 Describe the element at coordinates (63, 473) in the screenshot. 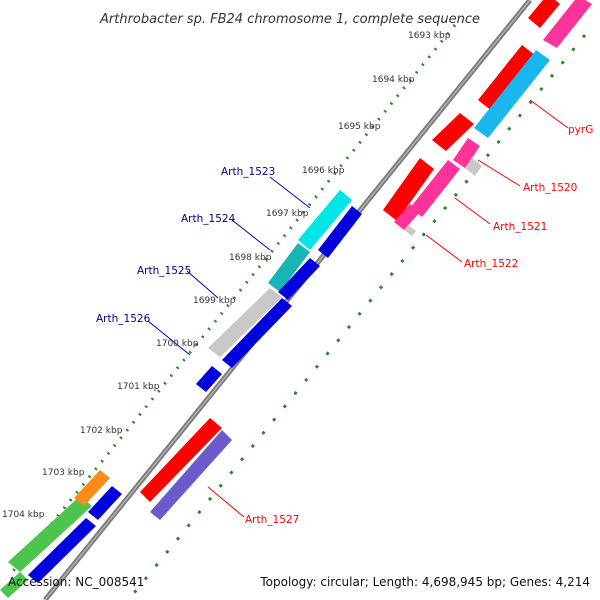

I see `kbp-label: 1703 kbp` at that location.